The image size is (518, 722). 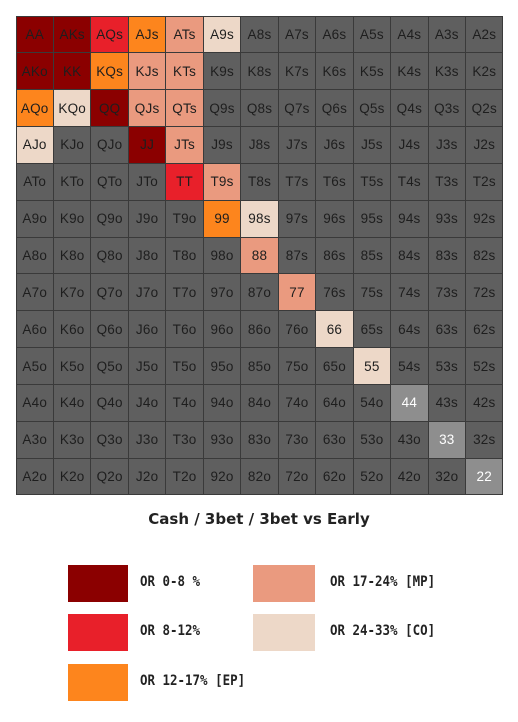 I want to click on hand-cell: T2o, so click(x=184, y=476).